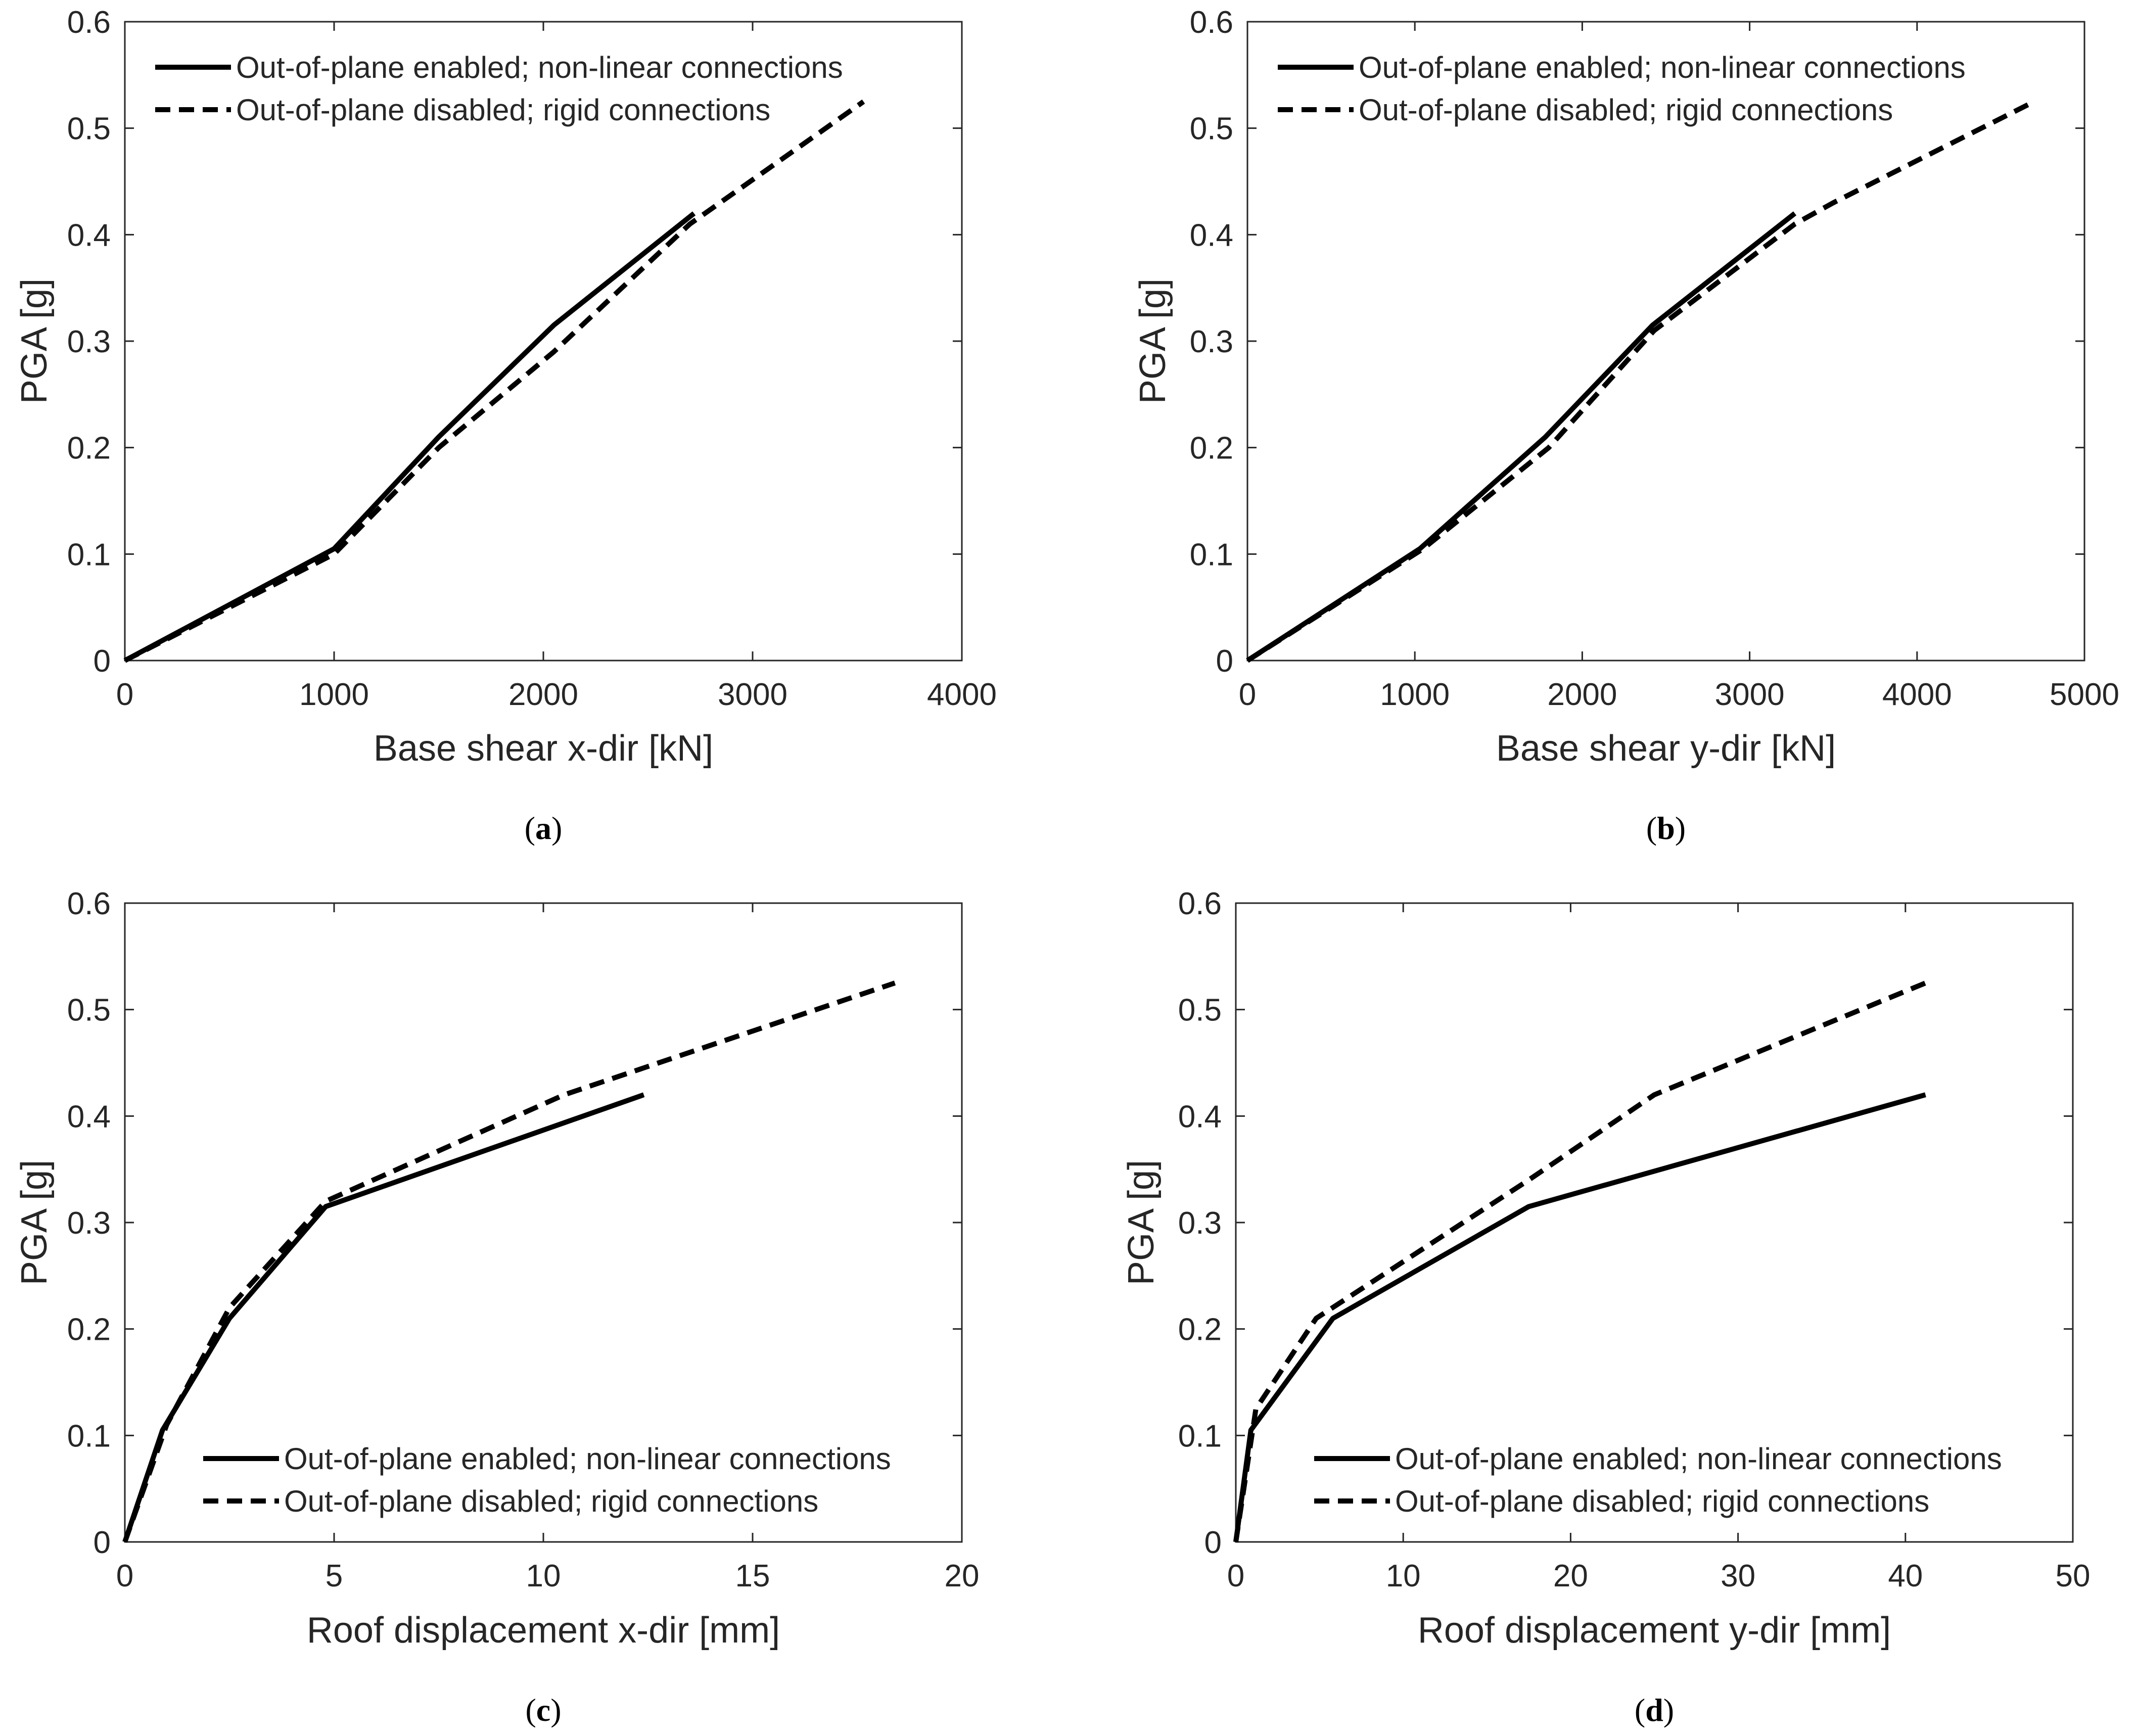 The width and height of the screenshot is (2135, 1736). I want to click on caption-letter: a, so click(543, 828).